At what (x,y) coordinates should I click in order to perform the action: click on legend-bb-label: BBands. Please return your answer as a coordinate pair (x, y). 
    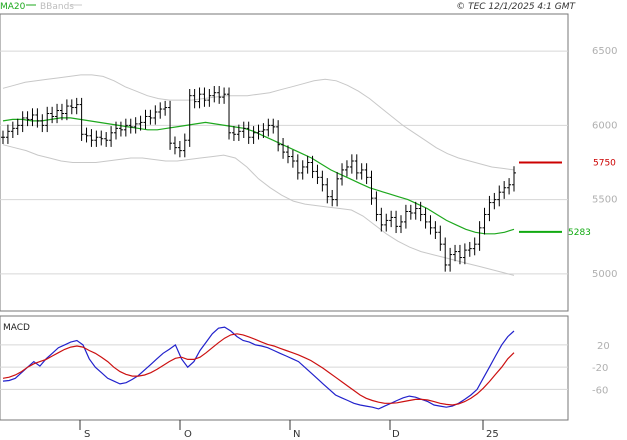
    Looking at the image, I should click on (57, 7).